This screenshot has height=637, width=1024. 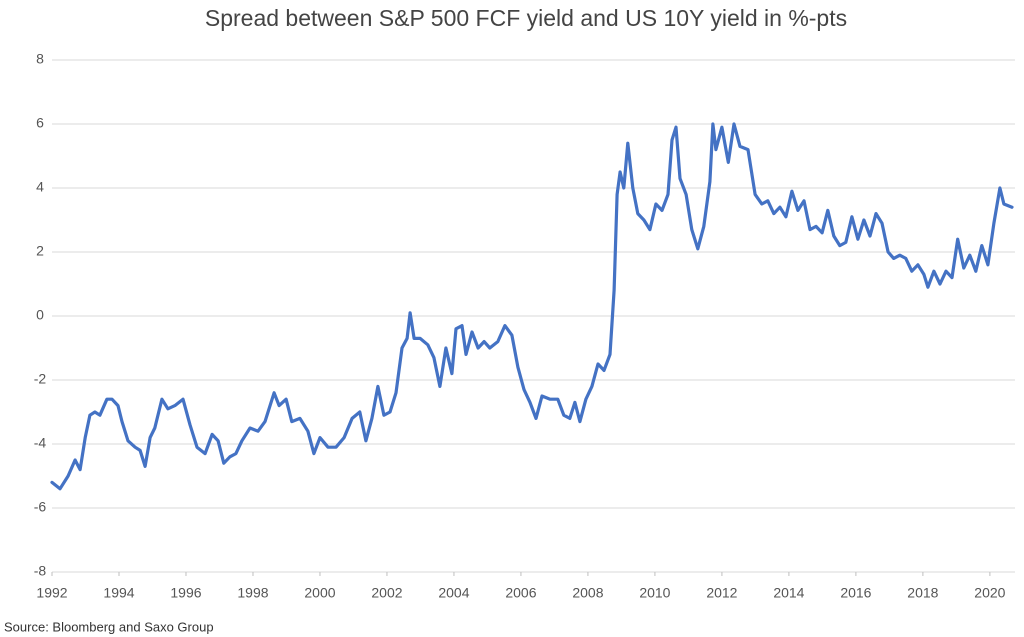 I want to click on y-tick-label: -2, so click(x=40, y=379).